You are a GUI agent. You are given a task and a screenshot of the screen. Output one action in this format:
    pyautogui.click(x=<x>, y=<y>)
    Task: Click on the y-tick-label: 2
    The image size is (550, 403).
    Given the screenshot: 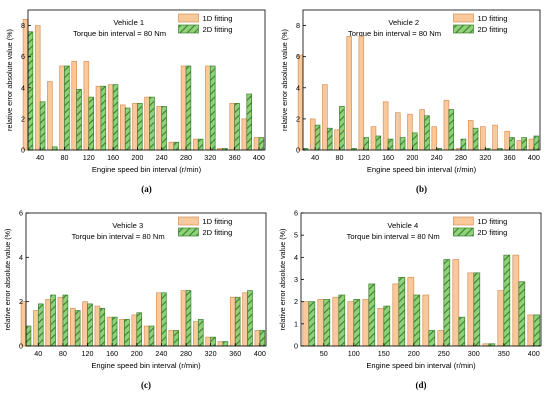 What is the action you would take?
    pyautogui.click(x=296, y=301)
    